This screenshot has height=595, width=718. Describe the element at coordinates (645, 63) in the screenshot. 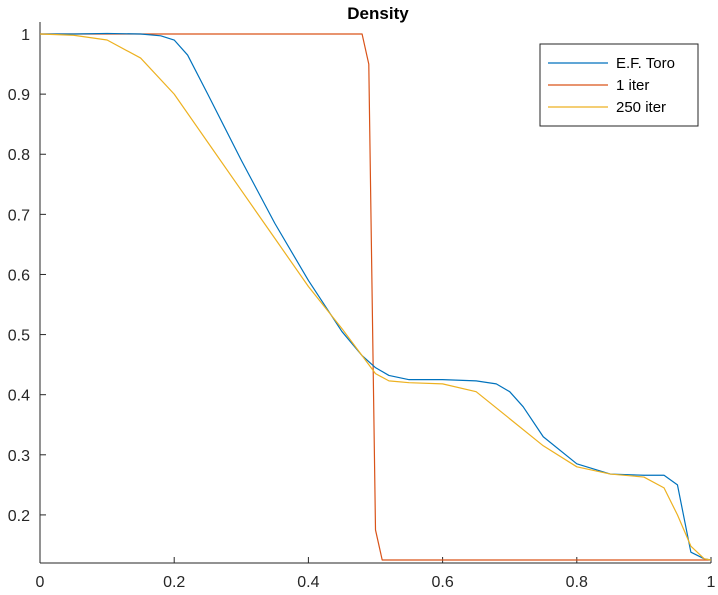

I see `legend-entry-ef-toro-label: E.F. Toro` at that location.